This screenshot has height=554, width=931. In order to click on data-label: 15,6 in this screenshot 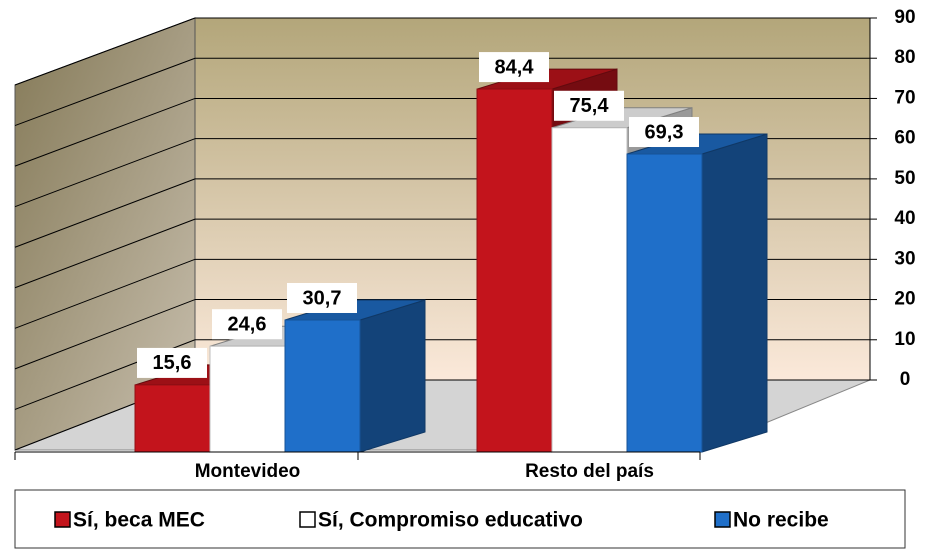, I will do `click(172, 362)`.